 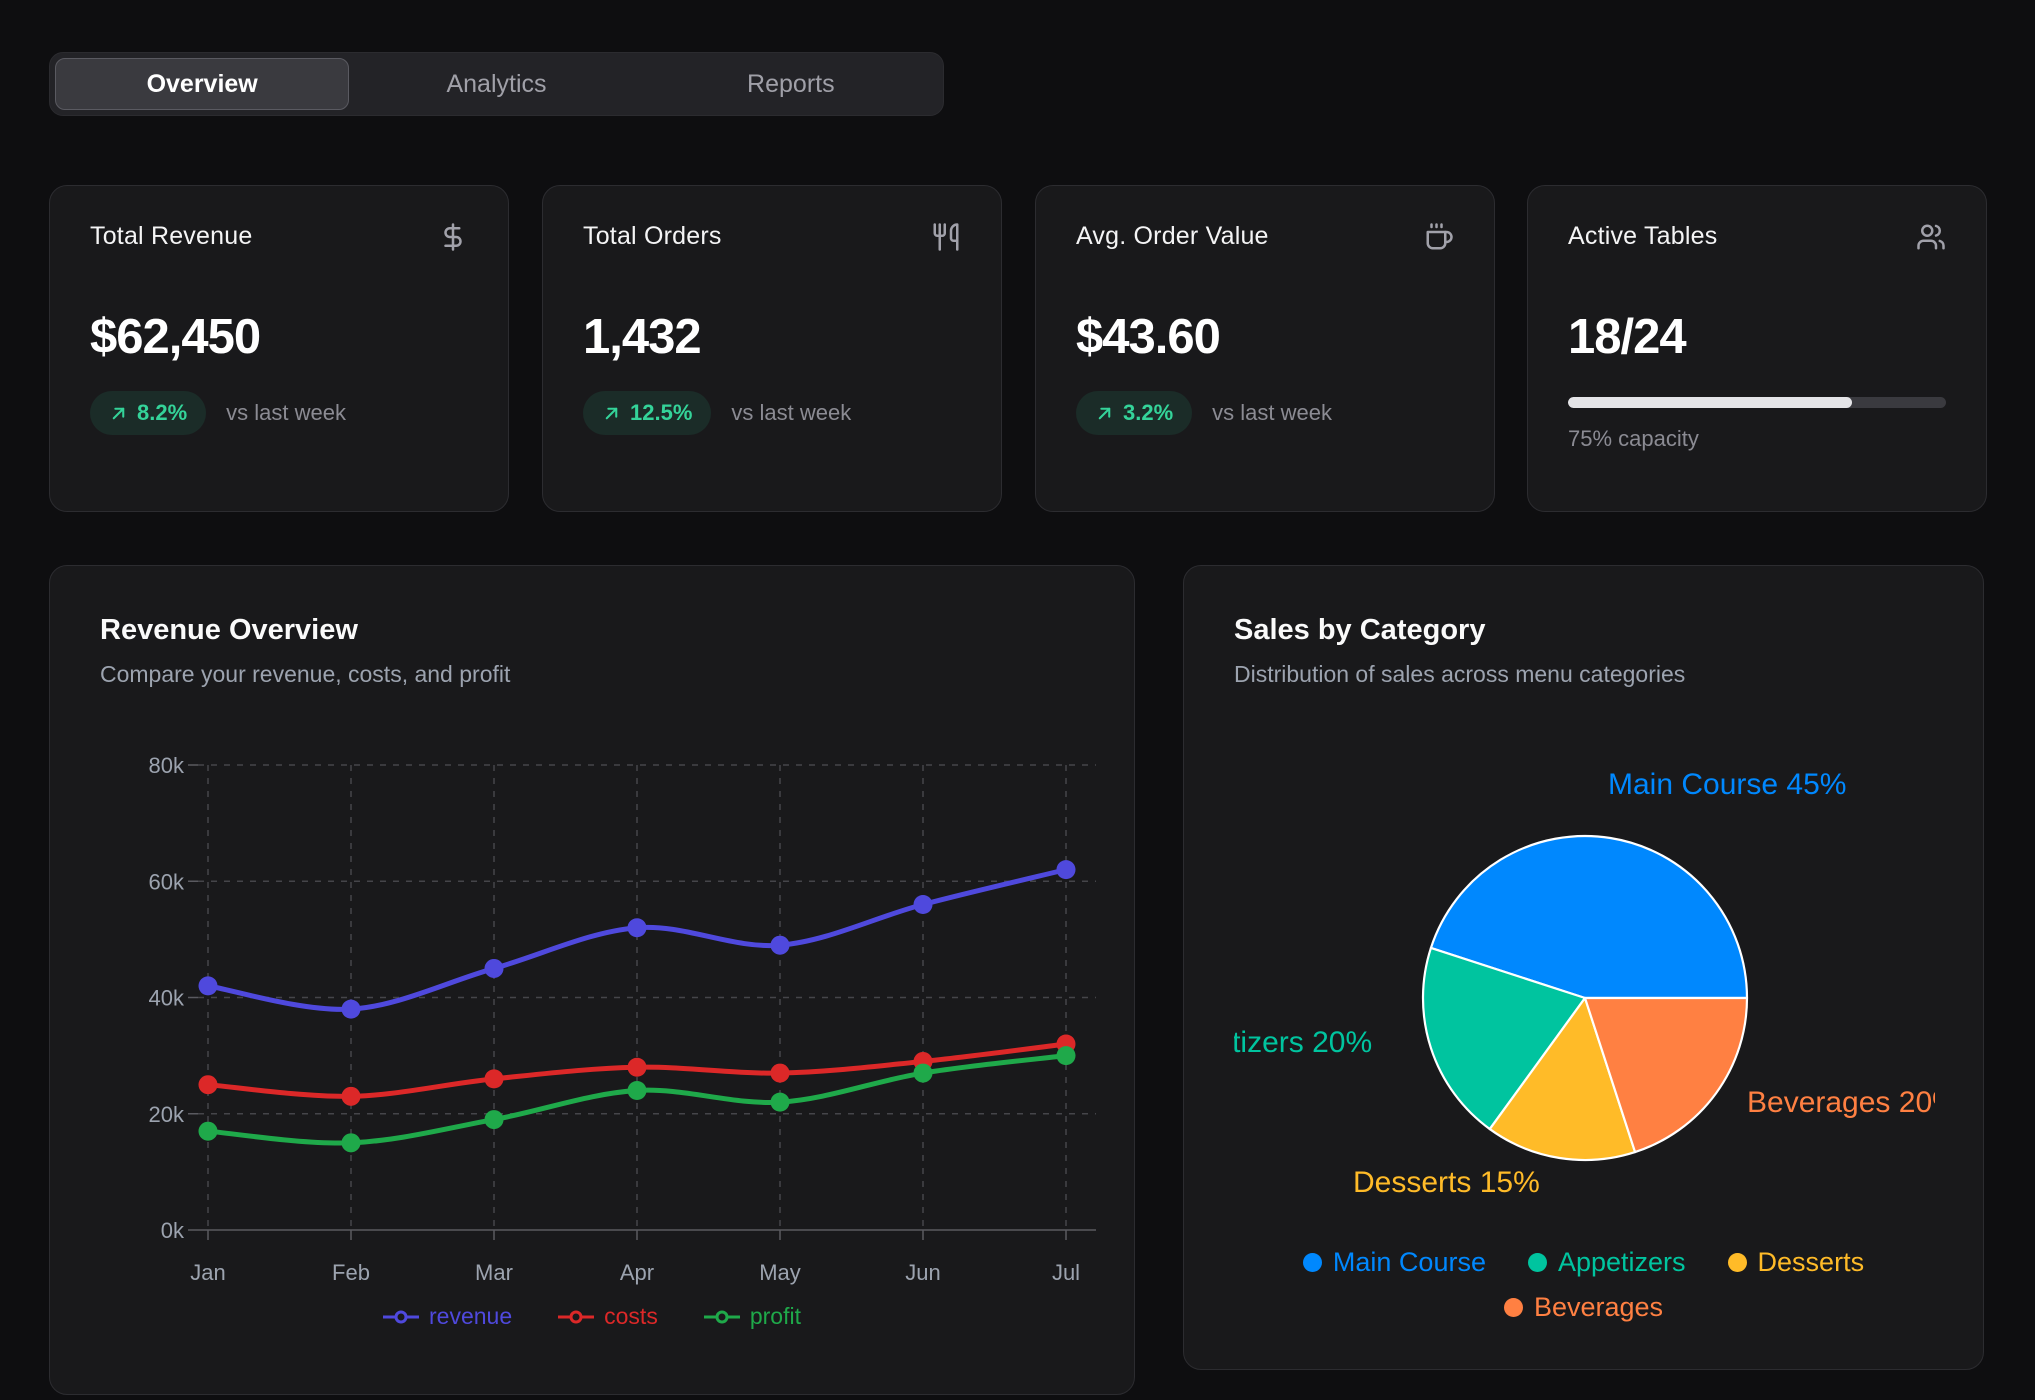 What do you see at coordinates (1621, 1262) in the screenshot?
I see `legend-label: Appetizers` at bounding box center [1621, 1262].